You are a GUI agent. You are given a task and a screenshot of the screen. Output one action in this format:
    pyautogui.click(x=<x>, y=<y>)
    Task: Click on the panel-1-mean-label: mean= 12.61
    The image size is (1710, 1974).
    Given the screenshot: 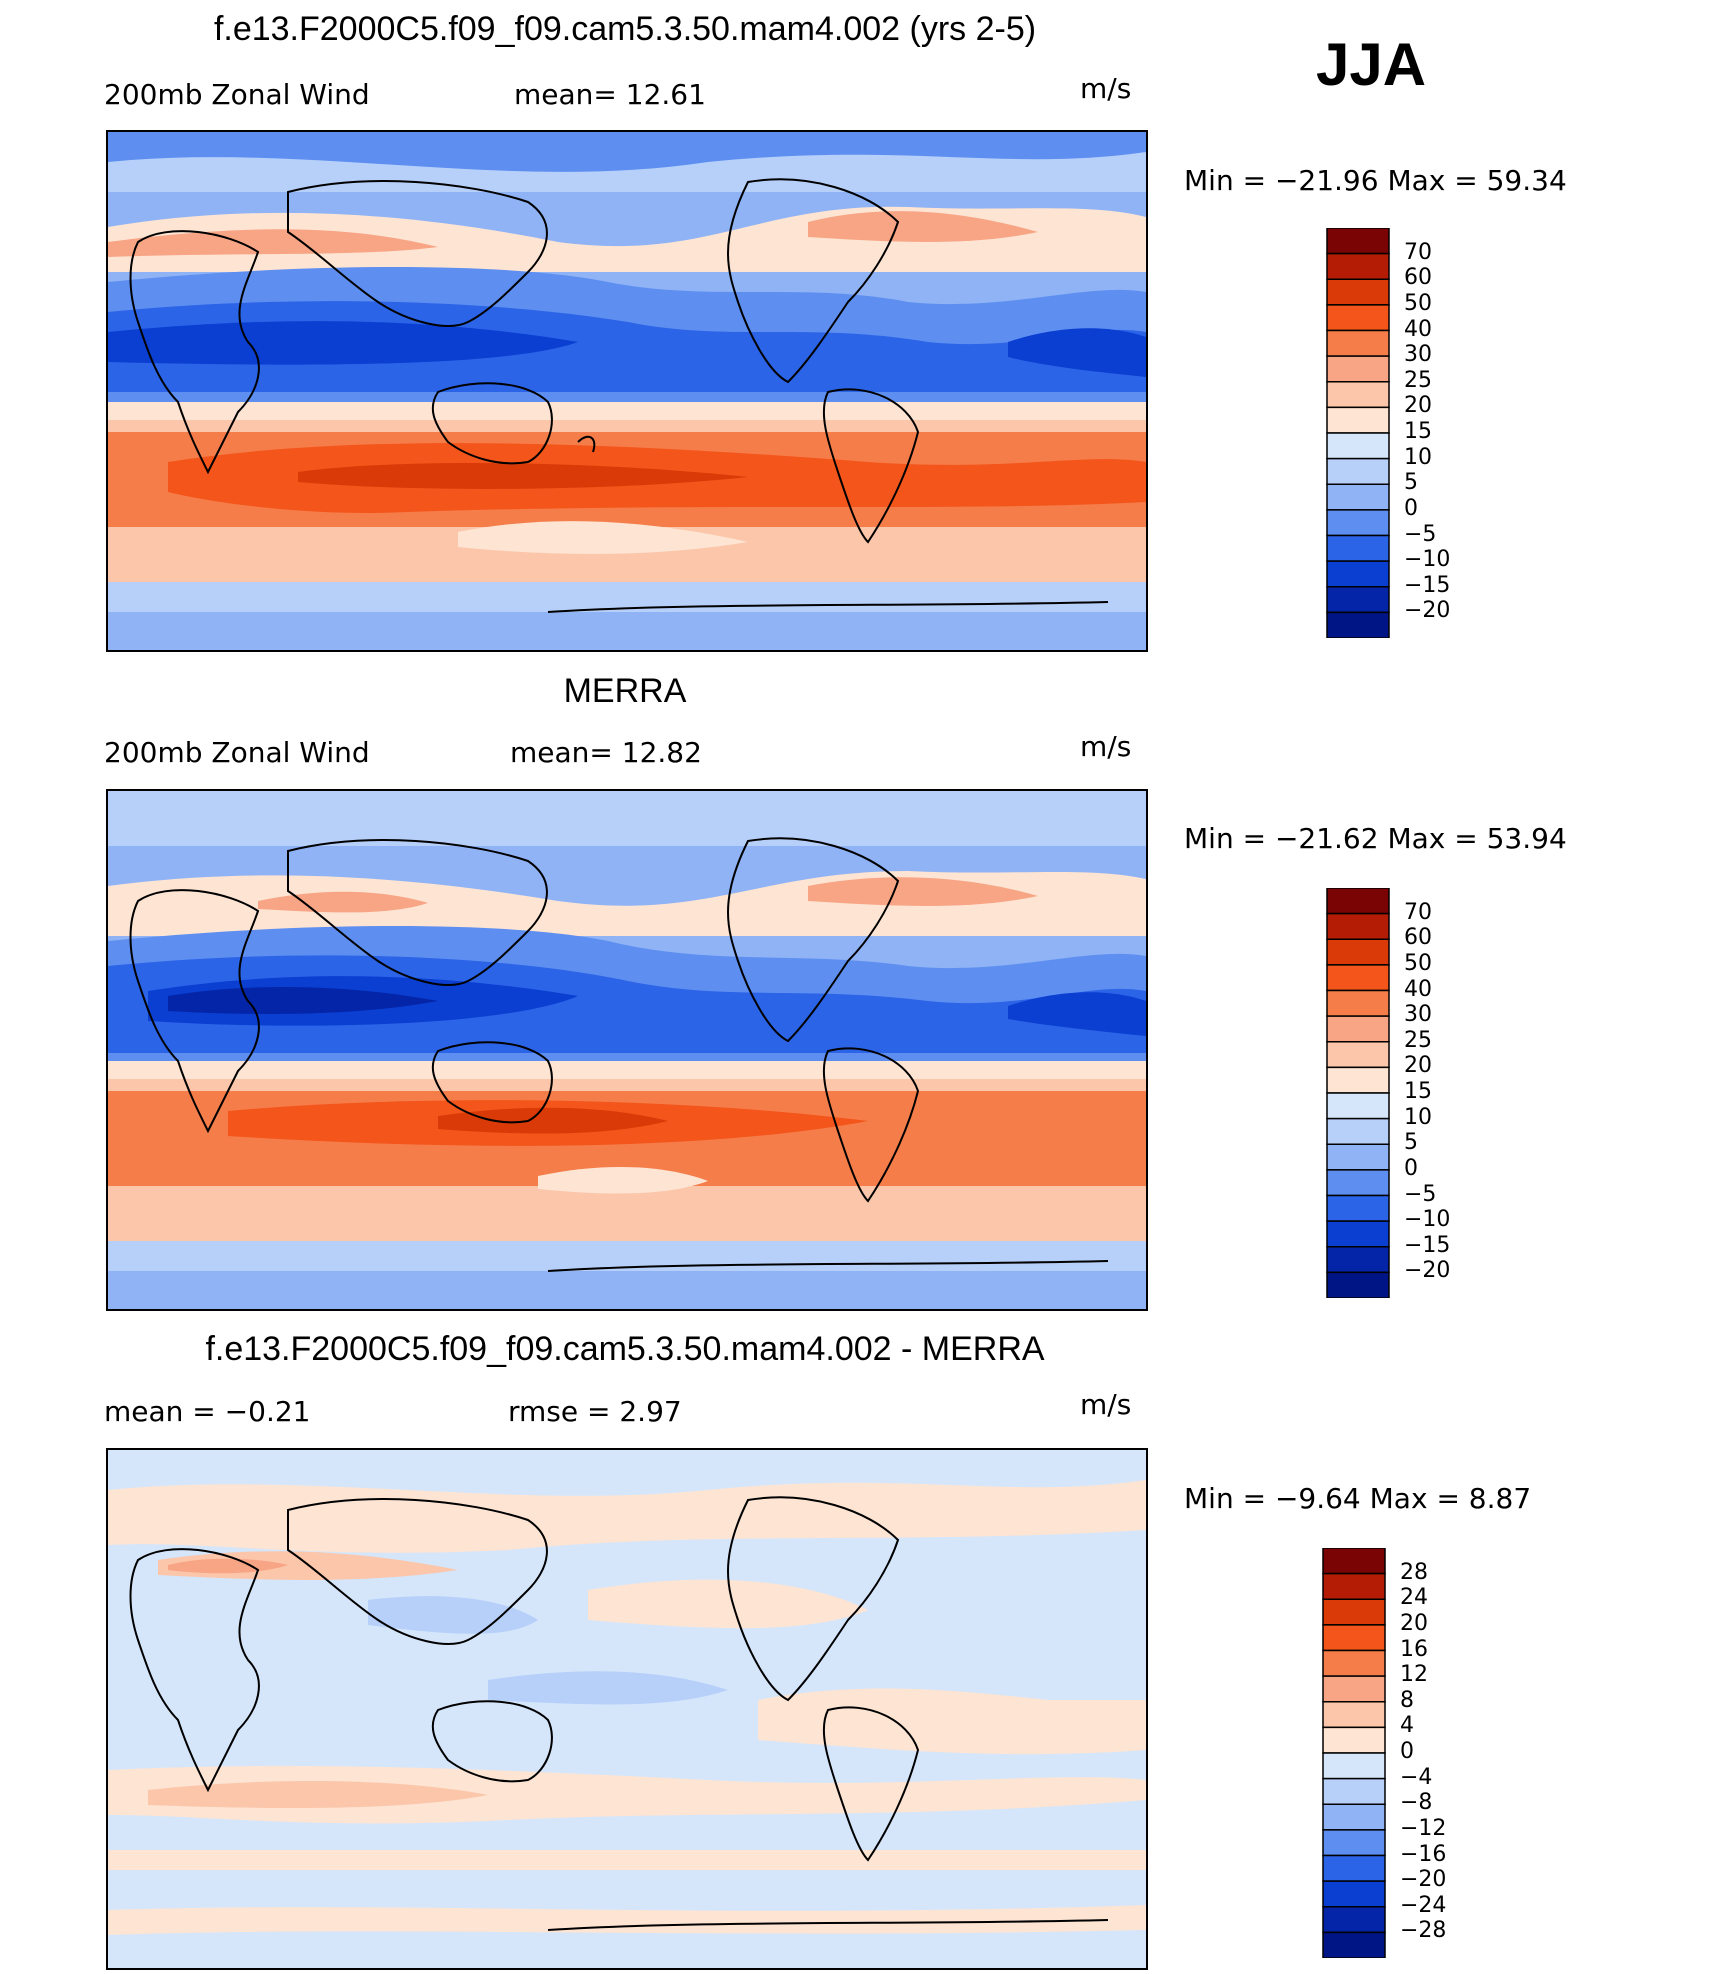 What is the action you would take?
    pyautogui.click(x=610, y=94)
    